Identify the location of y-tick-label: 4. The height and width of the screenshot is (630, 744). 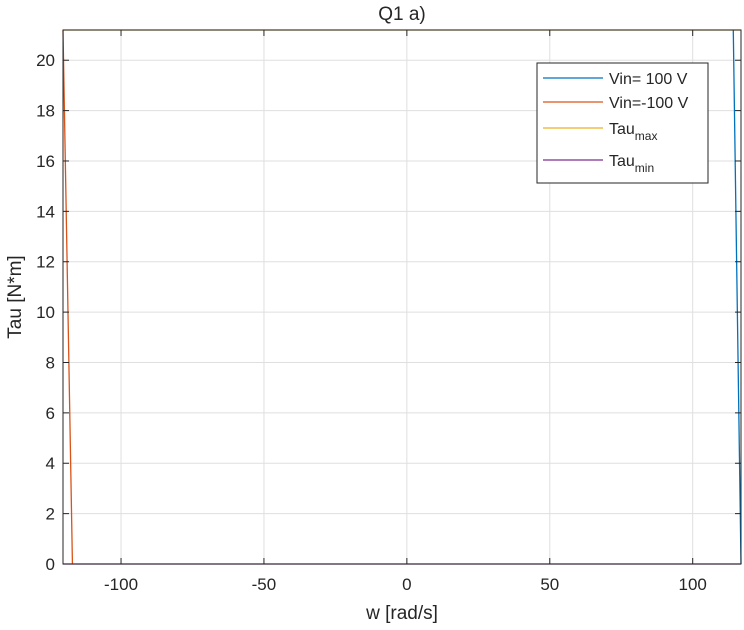
(50, 463).